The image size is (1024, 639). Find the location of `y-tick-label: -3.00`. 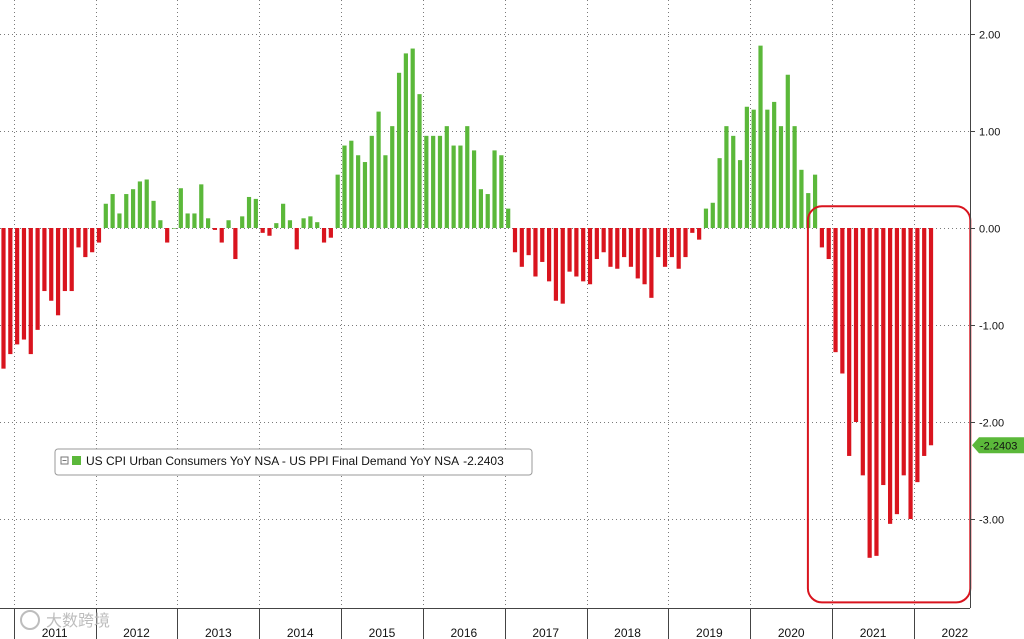

y-tick-label: -3.00 is located at coordinates (991, 521).